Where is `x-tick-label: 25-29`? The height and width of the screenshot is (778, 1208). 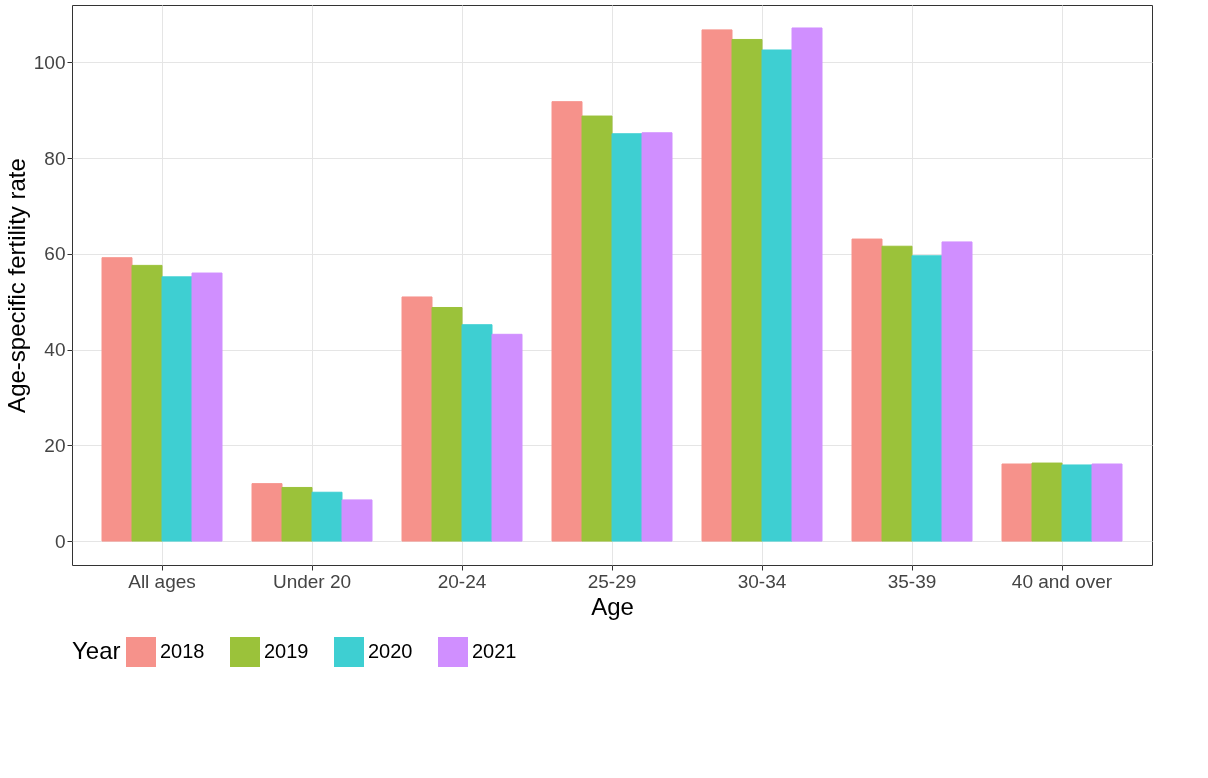
x-tick-label: 25-29 is located at coordinates (612, 581).